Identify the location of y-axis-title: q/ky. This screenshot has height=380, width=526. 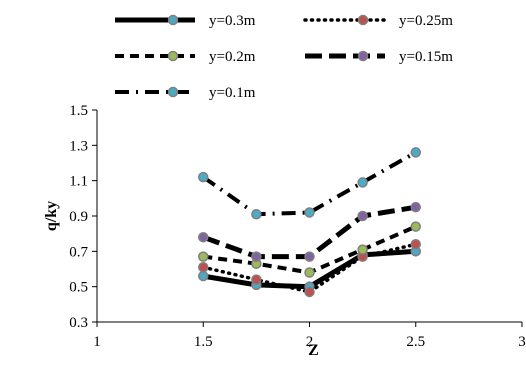
(51, 216).